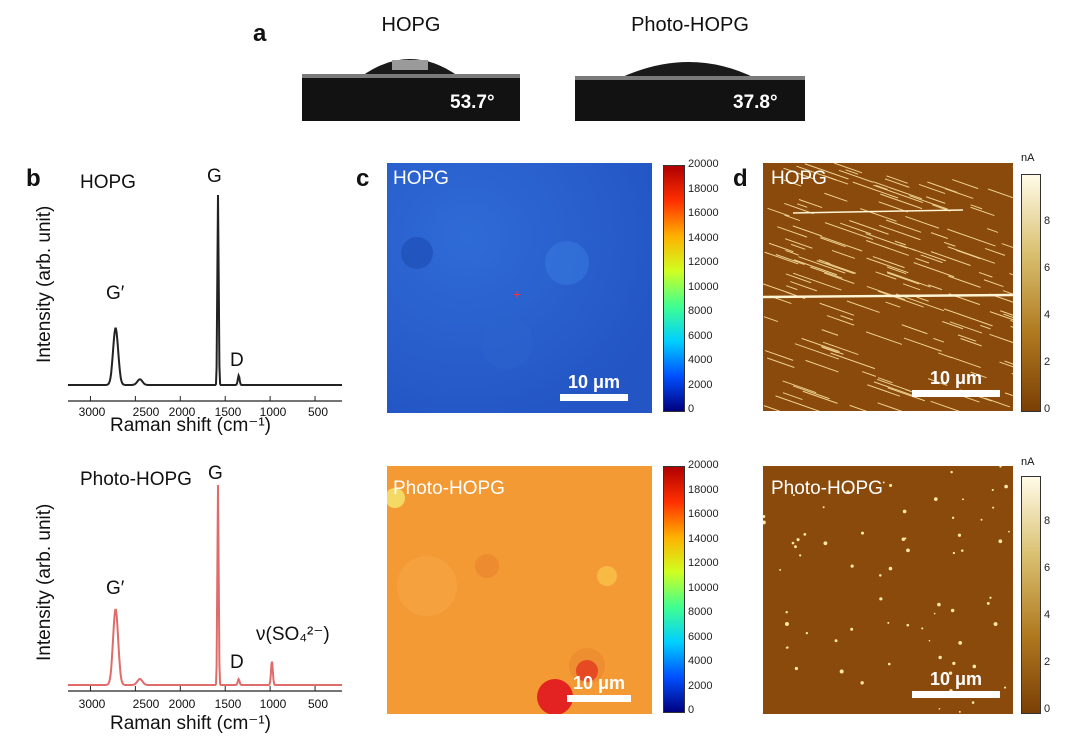 This screenshot has height=742, width=1080. I want to click on droplet-photo-photo-hopg, so click(690, 82).